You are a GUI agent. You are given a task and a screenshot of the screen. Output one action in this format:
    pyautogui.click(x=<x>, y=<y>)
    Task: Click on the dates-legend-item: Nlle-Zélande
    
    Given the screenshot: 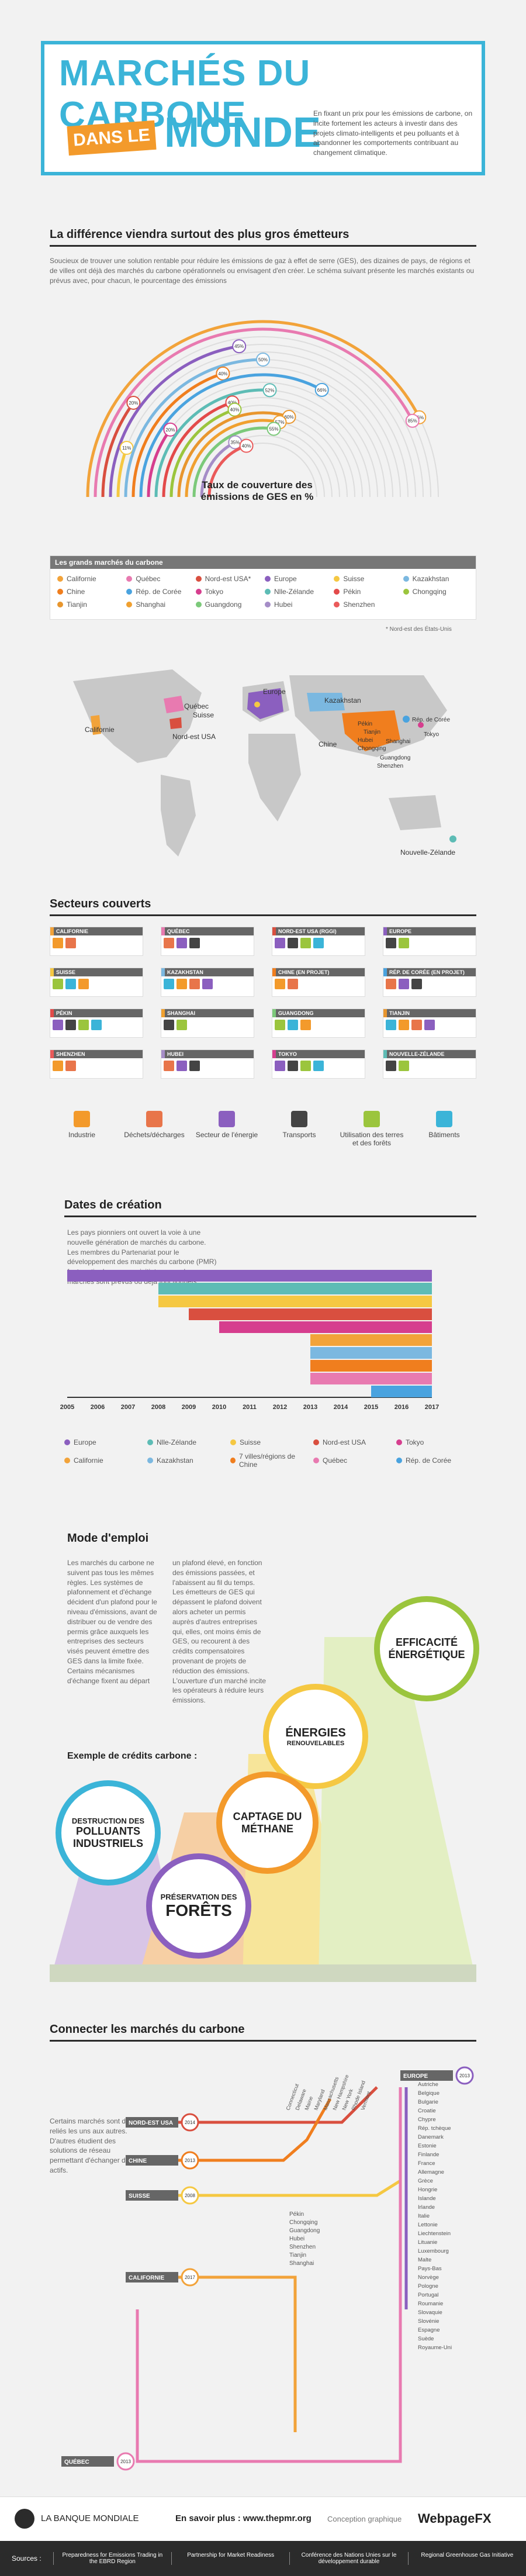 What is the action you would take?
    pyautogui.click(x=185, y=1442)
    